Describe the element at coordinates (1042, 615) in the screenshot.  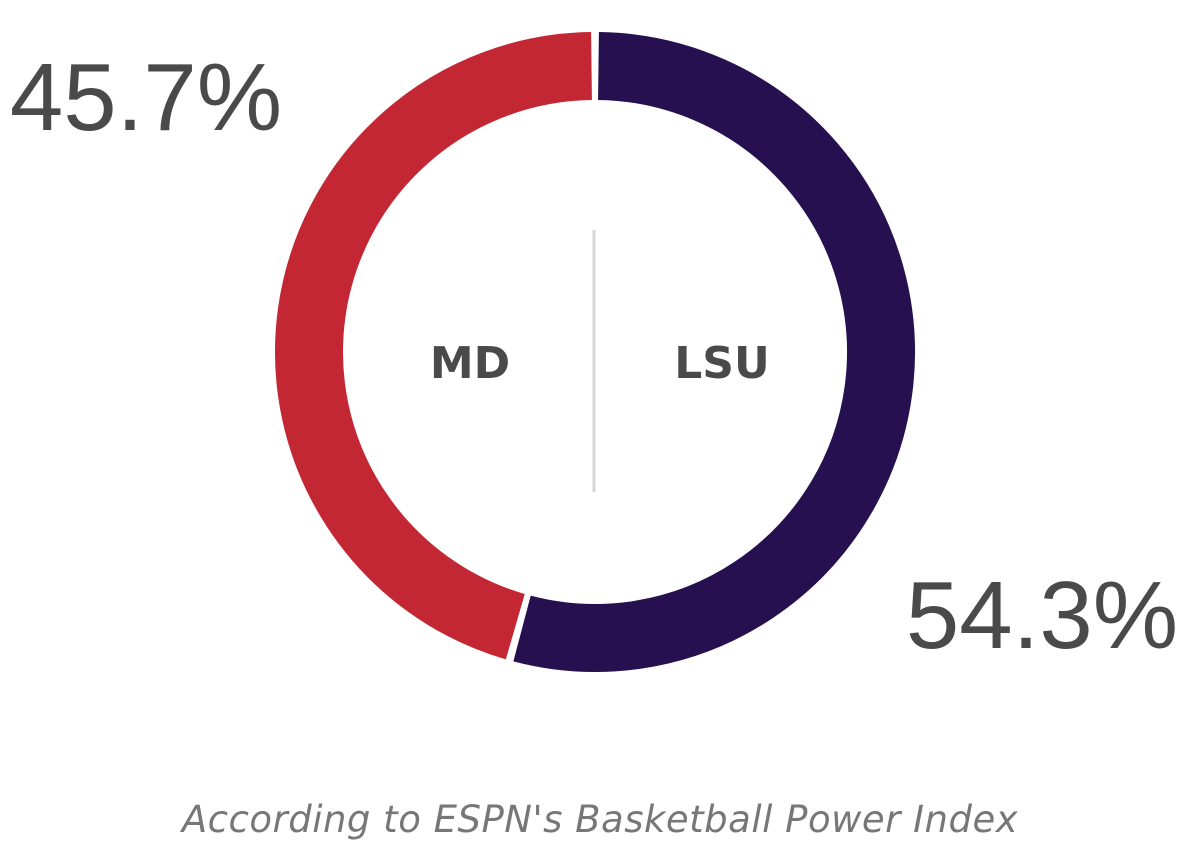
I see `percent-label-lsu: 54.3%` at that location.